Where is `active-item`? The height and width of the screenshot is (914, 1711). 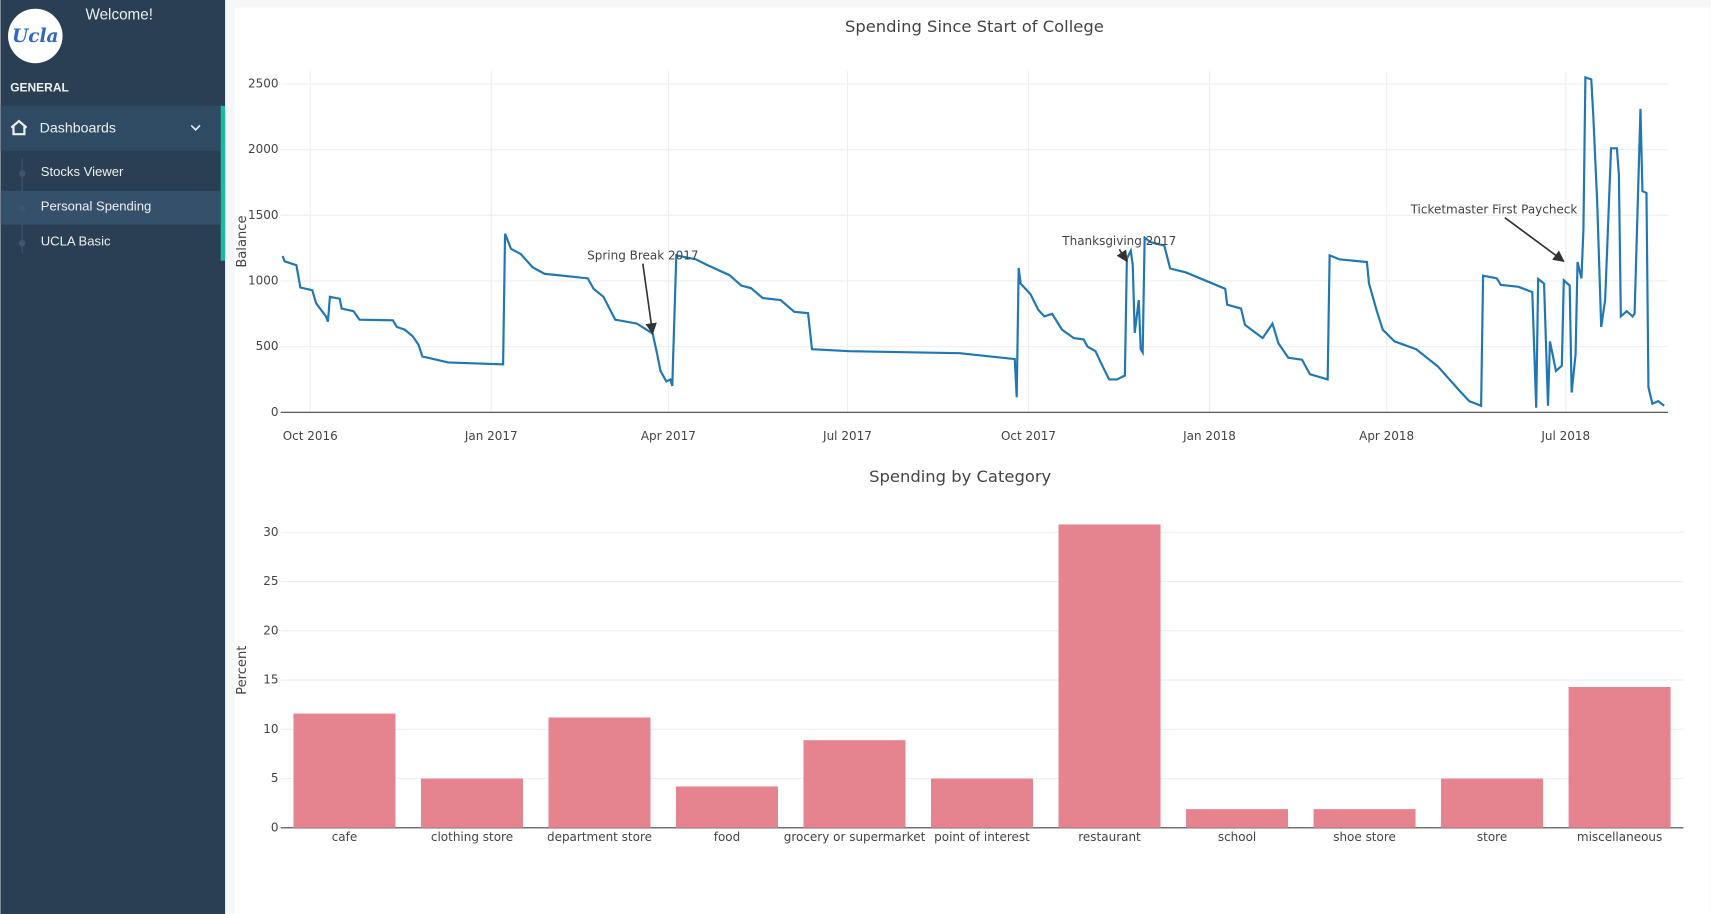
active-item is located at coordinates (110, 207).